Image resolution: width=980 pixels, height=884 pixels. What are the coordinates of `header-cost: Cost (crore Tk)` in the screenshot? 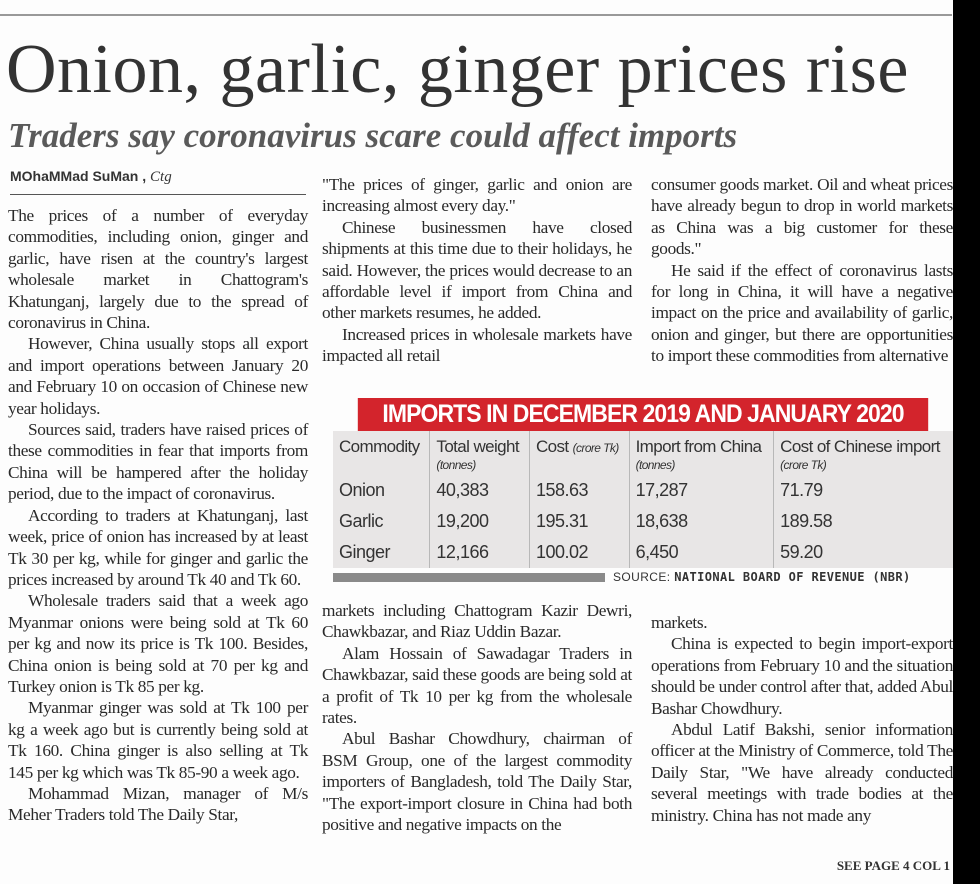 It's located at (579, 453).